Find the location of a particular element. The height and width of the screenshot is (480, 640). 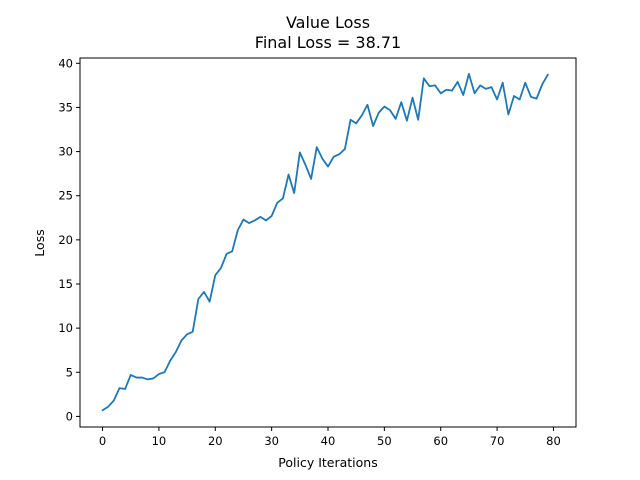

y-tick-label: 40 is located at coordinates (65, 63).